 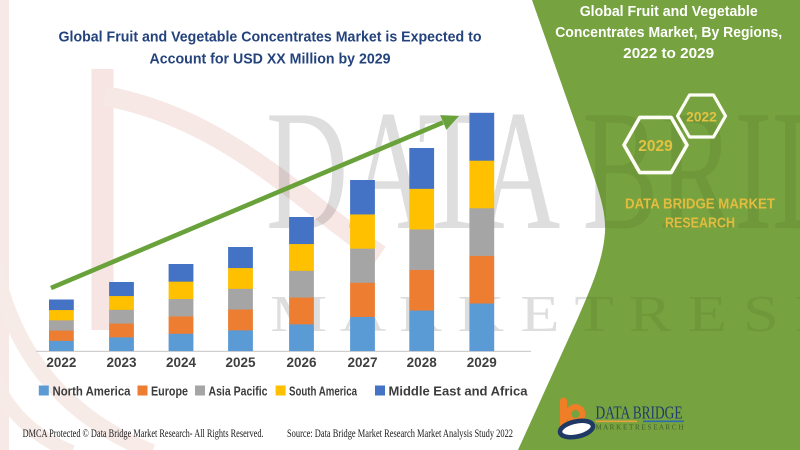 What do you see at coordinates (121, 362) in the screenshot?
I see `svg-text: 2023` at bounding box center [121, 362].